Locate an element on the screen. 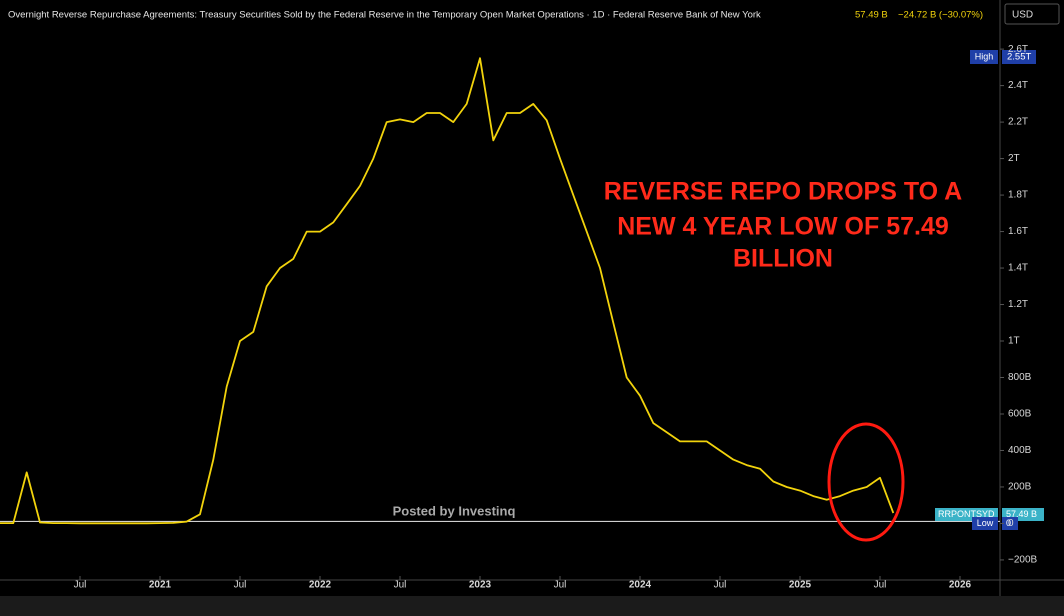 This screenshot has width=1064, height=616. y-tick-label: 1.4T is located at coordinates (1018, 268).